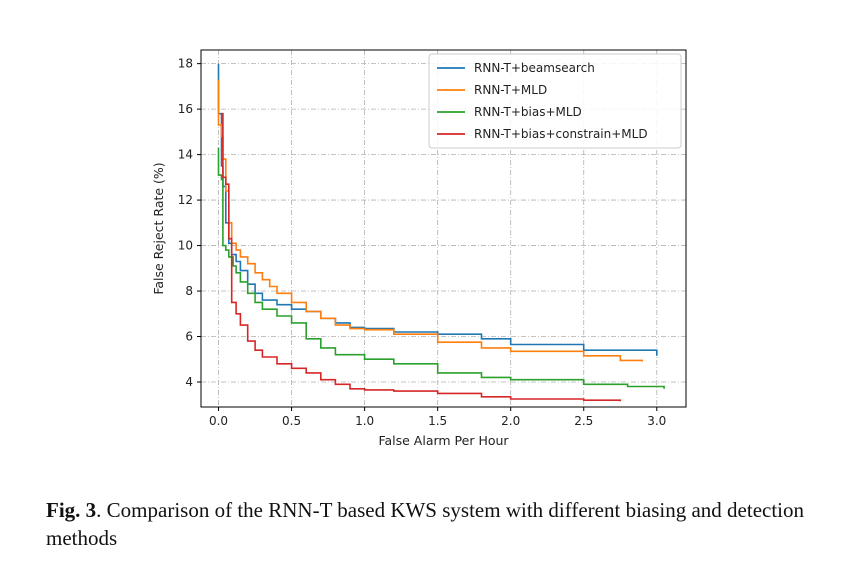 This screenshot has height=575, width=844. What do you see at coordinates (510, 421) in the screenshot?
I see `x-tick-label: 2.0` at bounding box center [510, 421].